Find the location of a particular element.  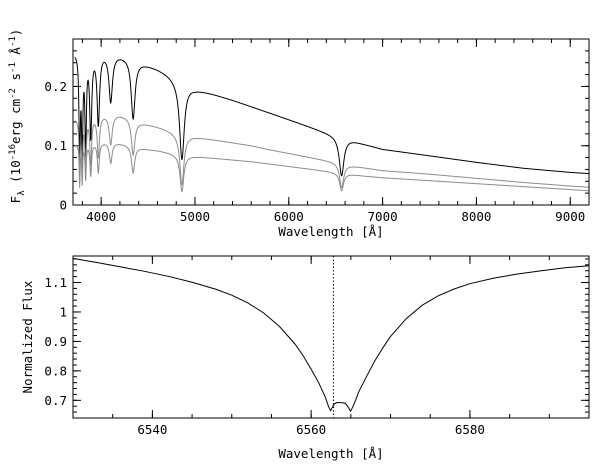

y-tick-label: 0.2 is located at coordinates (55, 86).